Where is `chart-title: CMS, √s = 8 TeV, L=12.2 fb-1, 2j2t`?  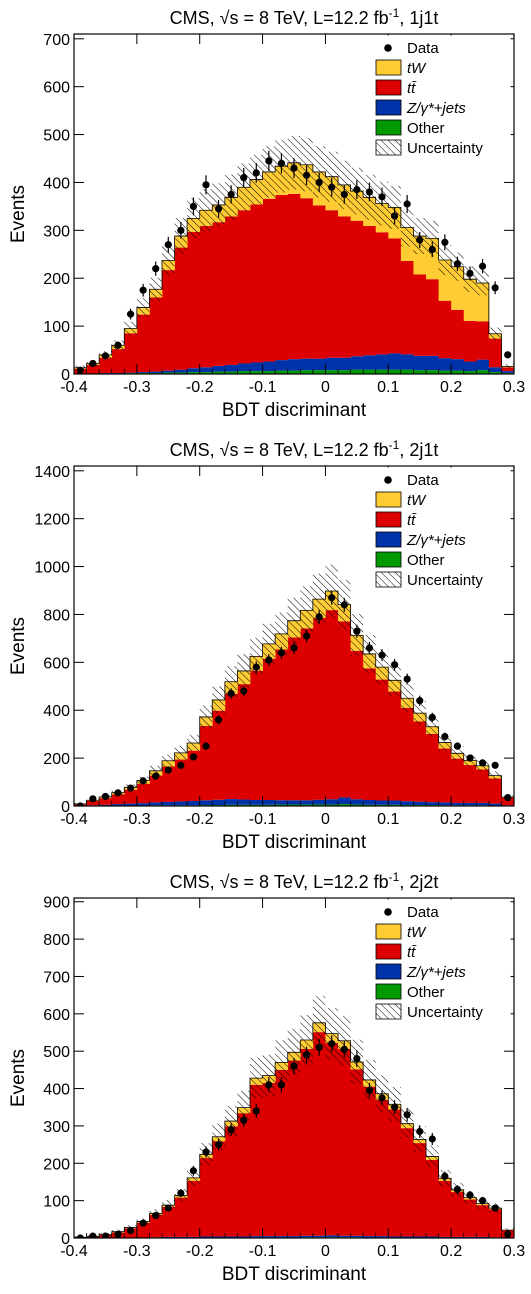
chart-title: CMS, √s = 8 TeV, L=12.2 fb-1, 2j2t is located at coordinates (304, 881).